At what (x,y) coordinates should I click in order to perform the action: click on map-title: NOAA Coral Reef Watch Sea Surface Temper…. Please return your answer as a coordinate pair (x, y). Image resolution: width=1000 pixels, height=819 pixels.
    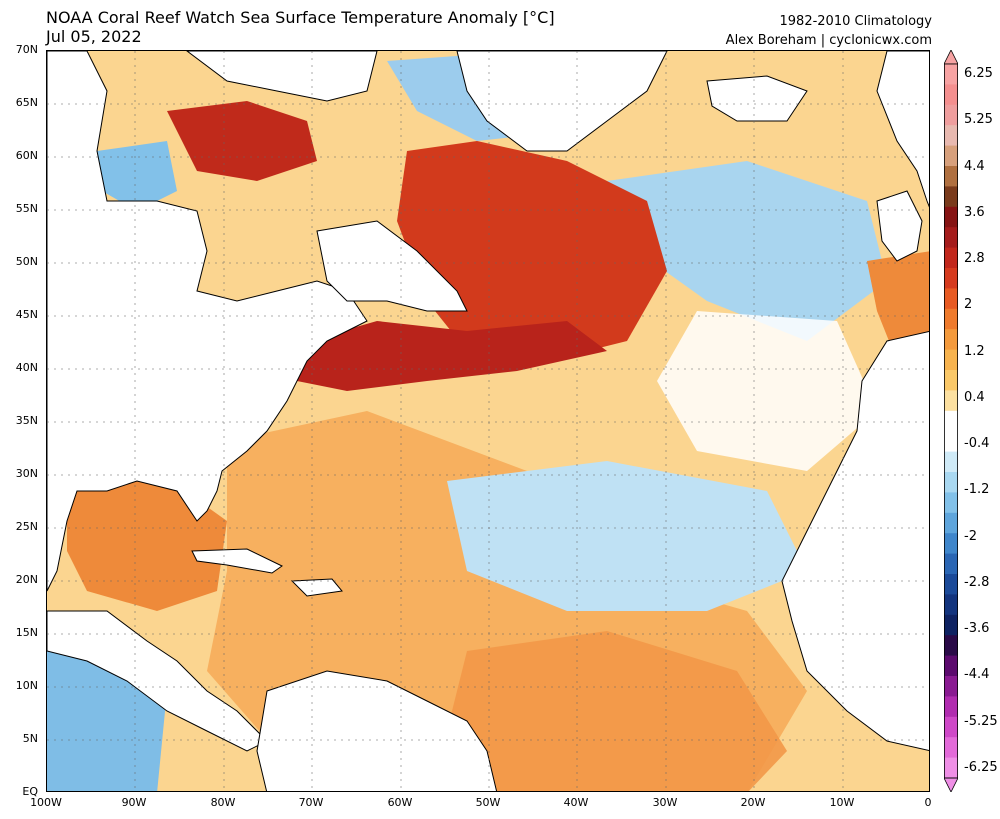
    Looking at the image, I should click on (300, 27).